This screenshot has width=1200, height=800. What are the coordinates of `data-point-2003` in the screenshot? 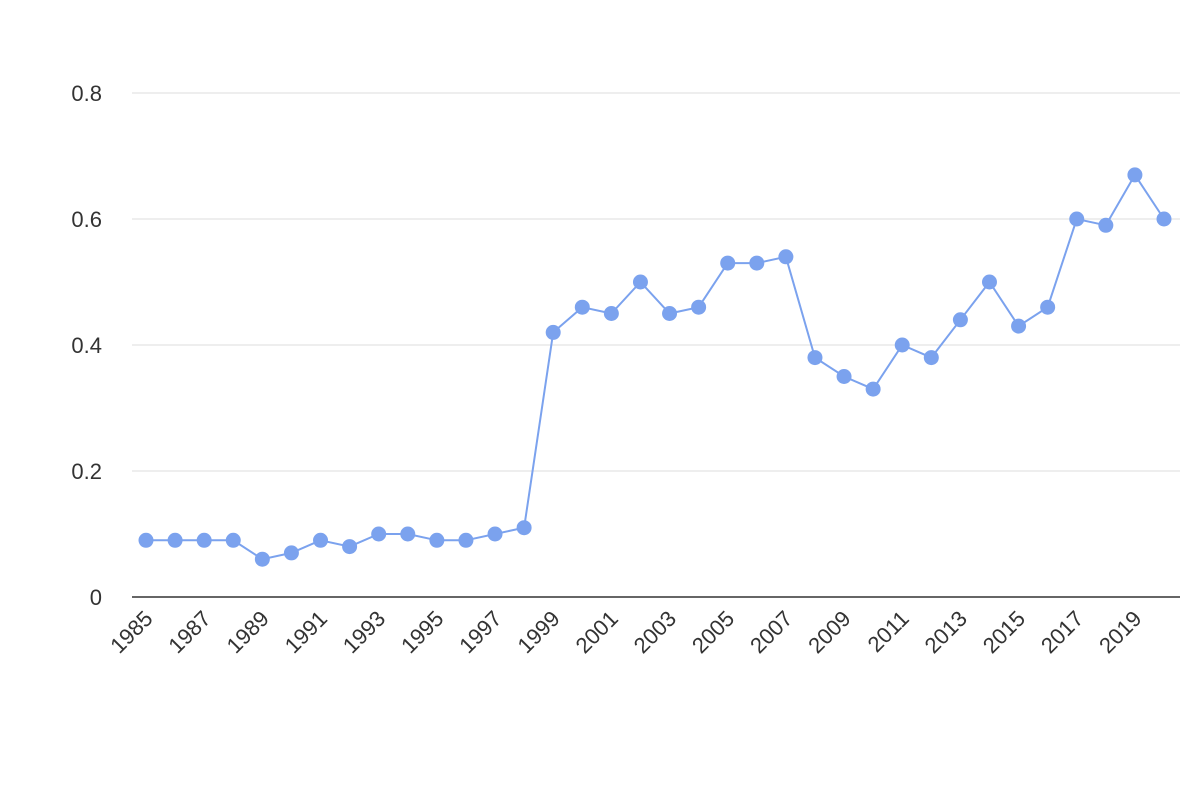 It's located at (670, 313).